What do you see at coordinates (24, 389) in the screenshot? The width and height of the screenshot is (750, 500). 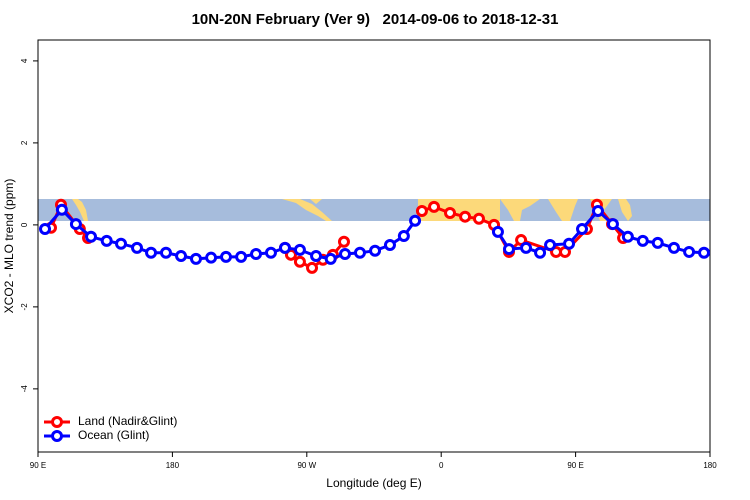 I see `y-tick-label: -4` at bounding box center [24, 389].